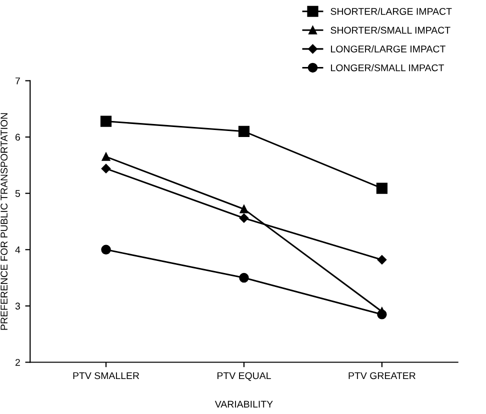 Image resolution: width=486 pixels, height=414 pixels. I want to click on y-tick-label: 3, so click(17, 306).